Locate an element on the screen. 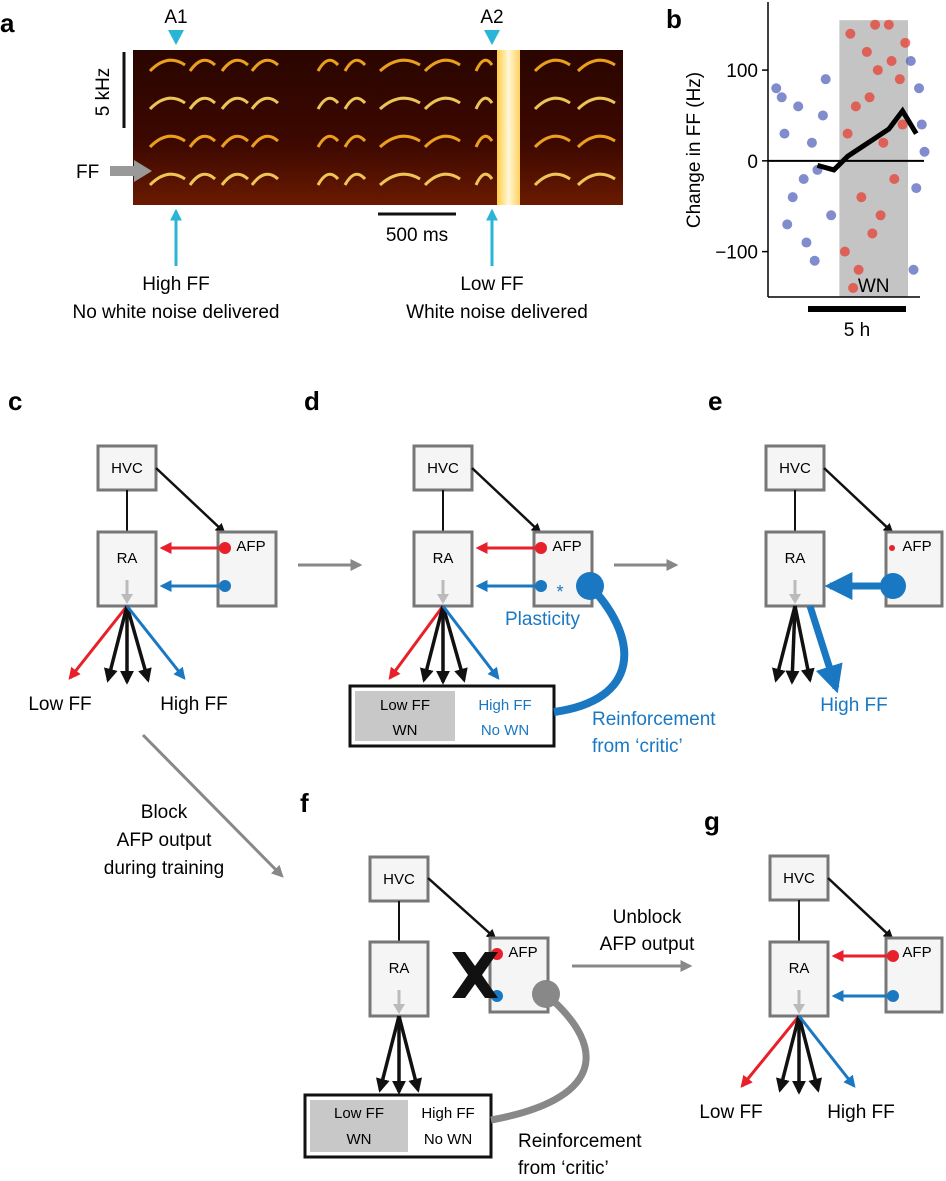  panel-label-g: g is located at coordinates (712, 821).